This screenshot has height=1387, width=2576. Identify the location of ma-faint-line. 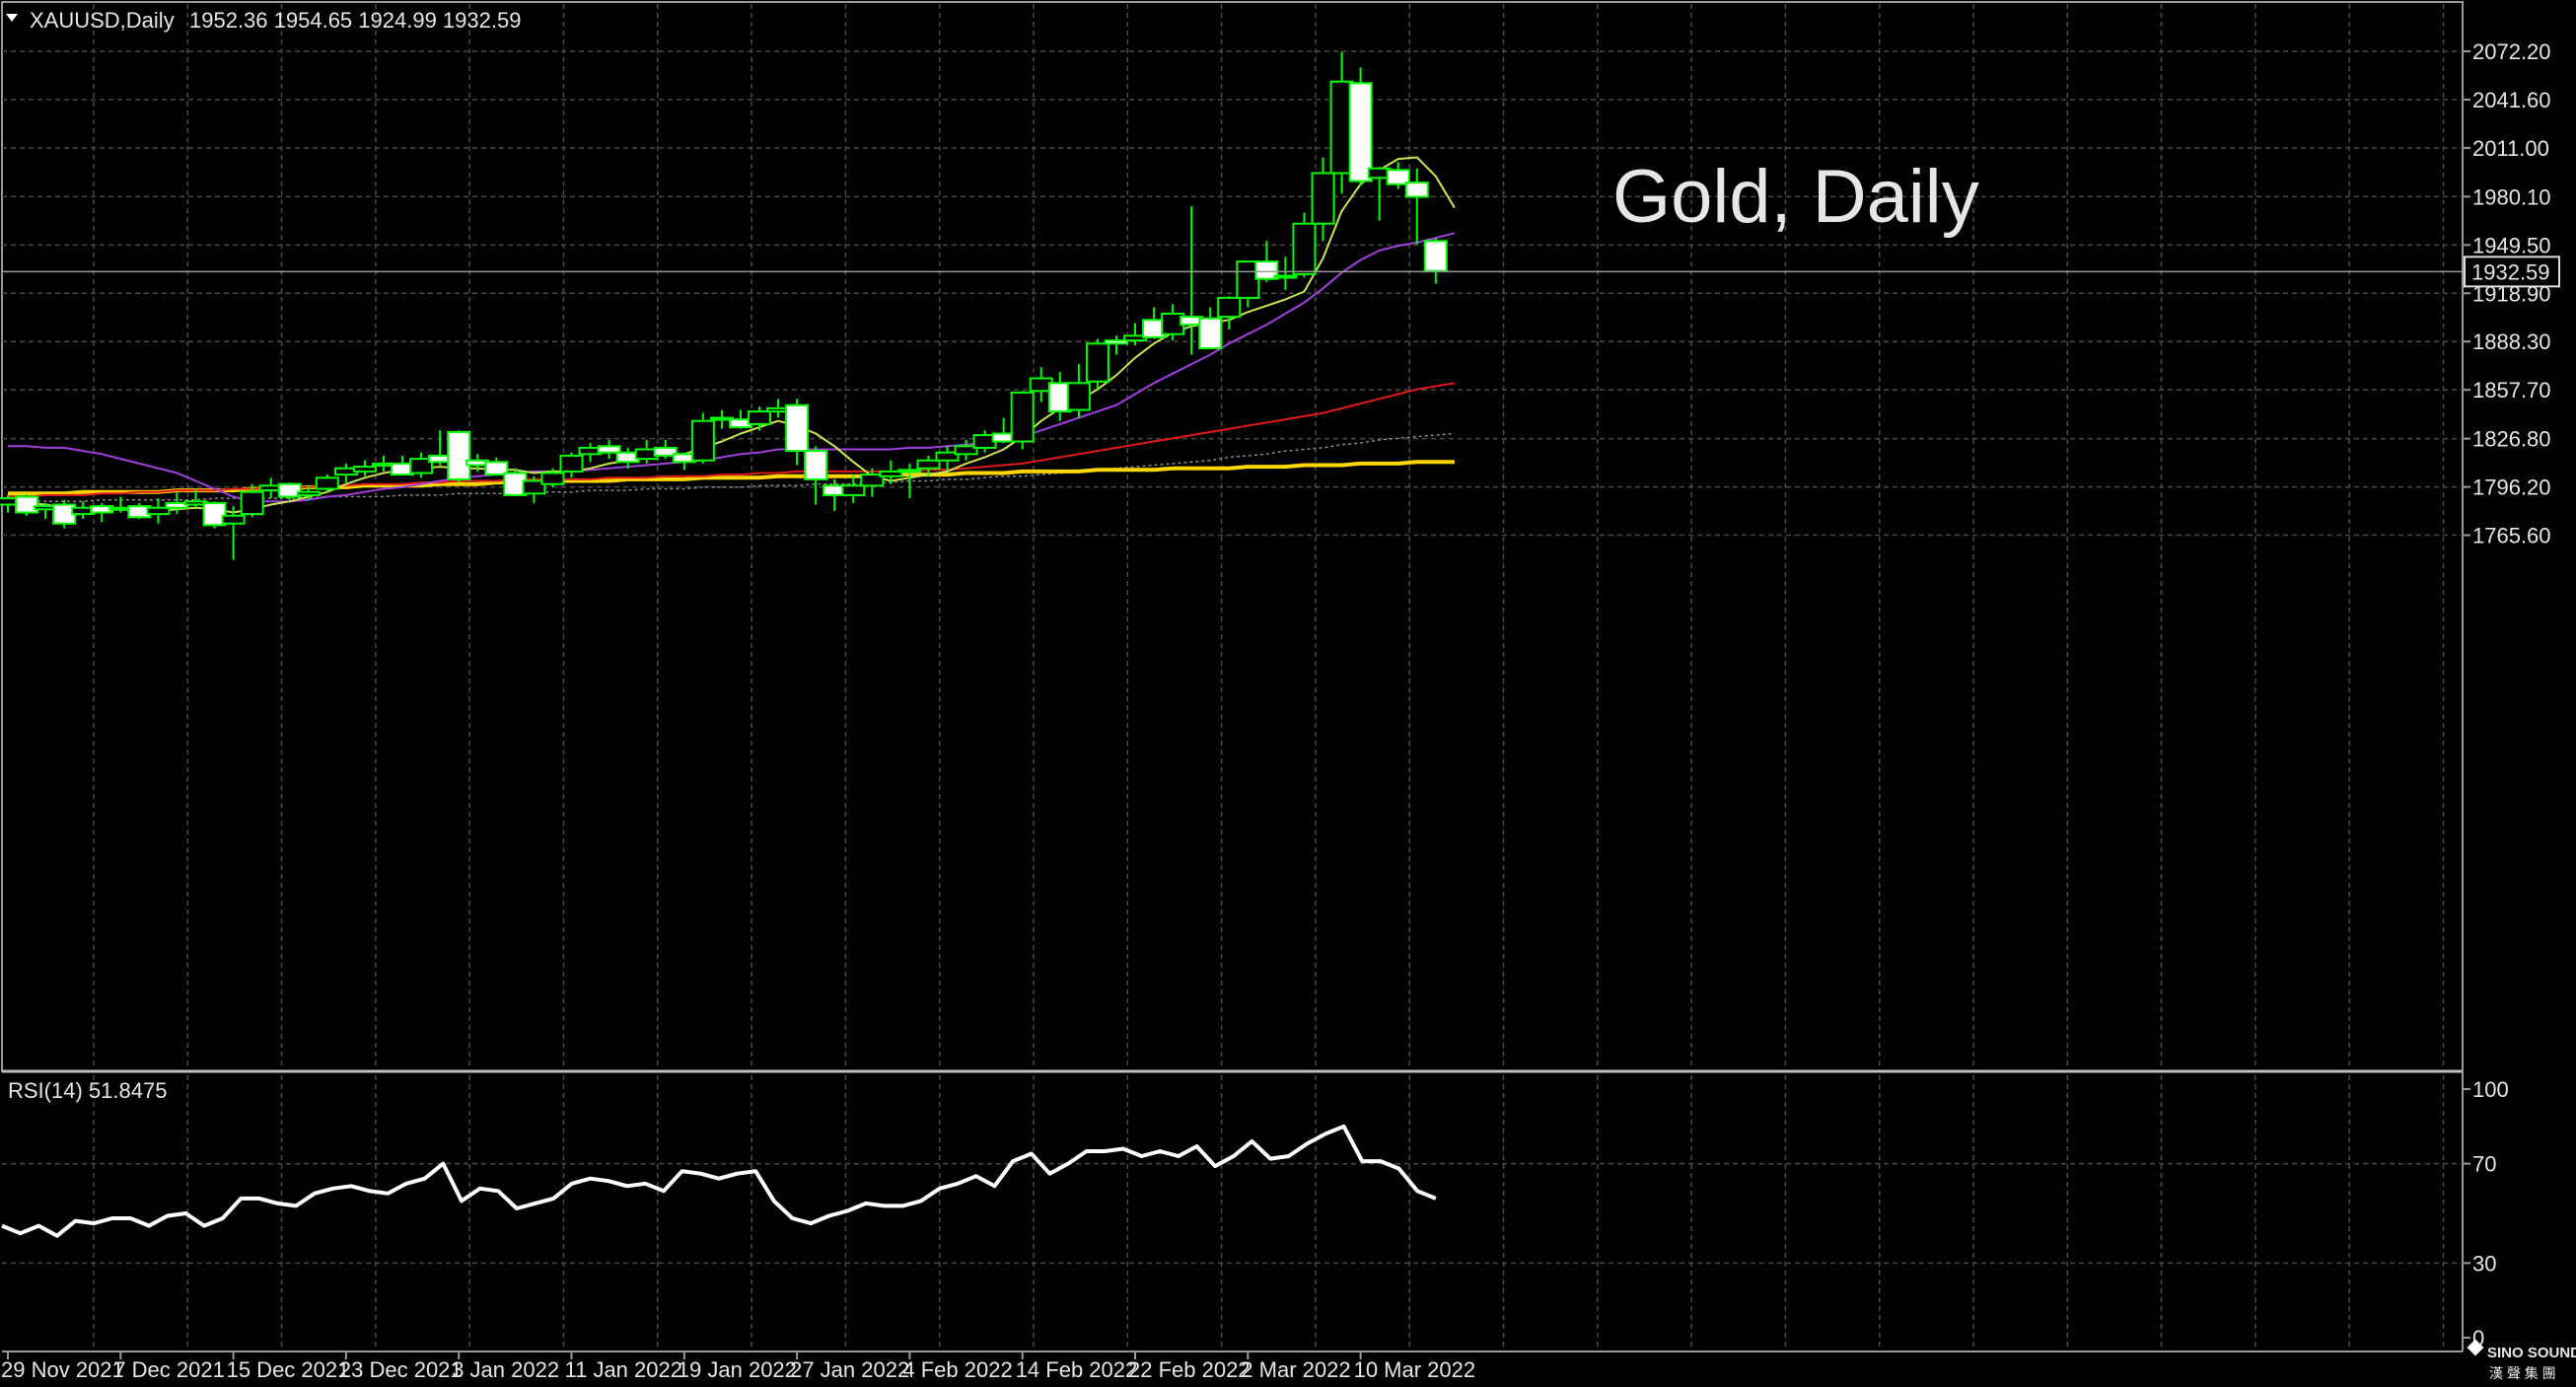
(731, 468).